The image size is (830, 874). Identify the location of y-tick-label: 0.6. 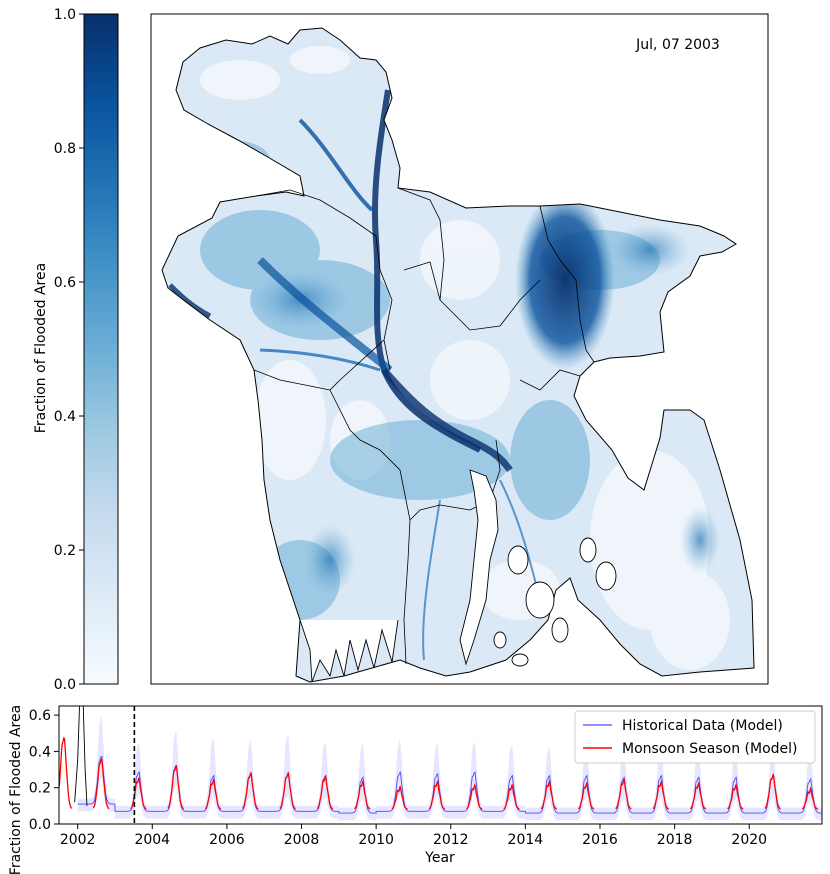
(40, 716).